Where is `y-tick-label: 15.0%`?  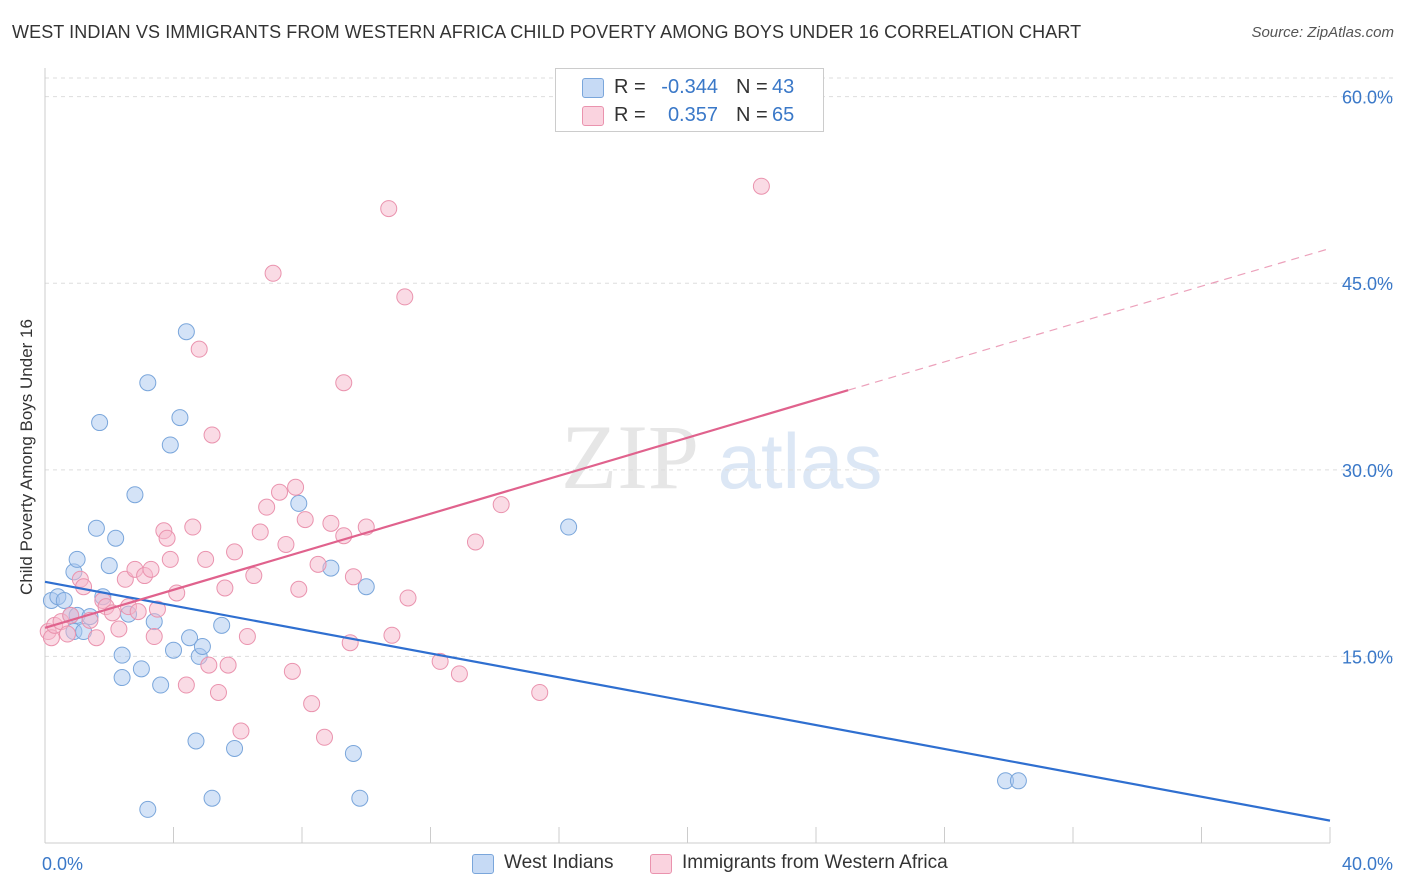
y-tick-label: 15.0% is located at coordinates (1367, 657).